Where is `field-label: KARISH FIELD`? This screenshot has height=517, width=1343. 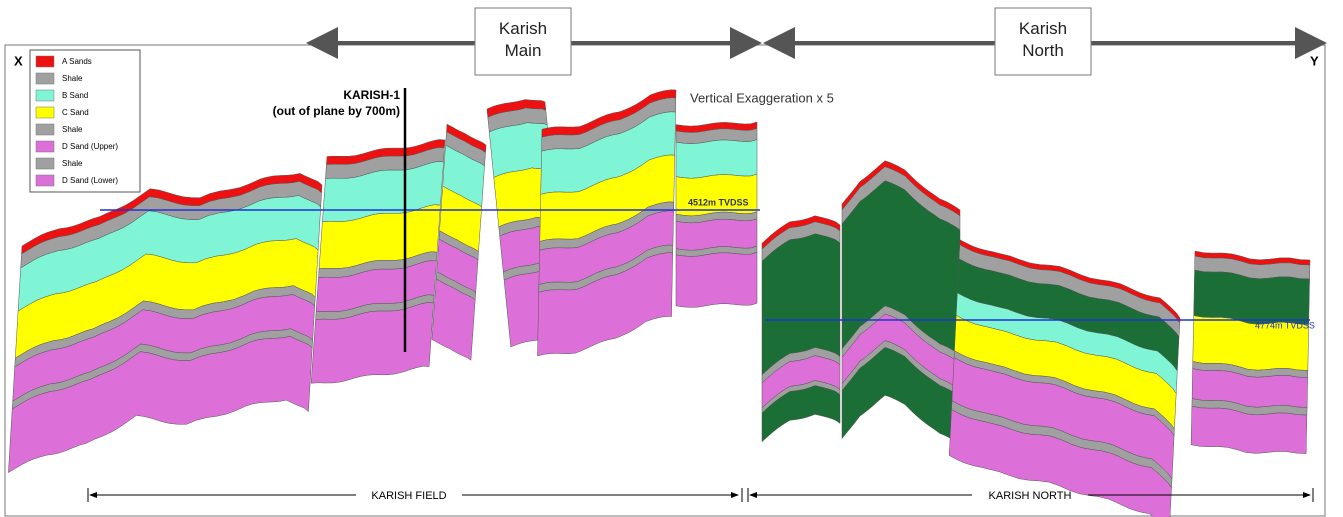
field-label: KARISH FIELD is located at coordinates (408, 496).